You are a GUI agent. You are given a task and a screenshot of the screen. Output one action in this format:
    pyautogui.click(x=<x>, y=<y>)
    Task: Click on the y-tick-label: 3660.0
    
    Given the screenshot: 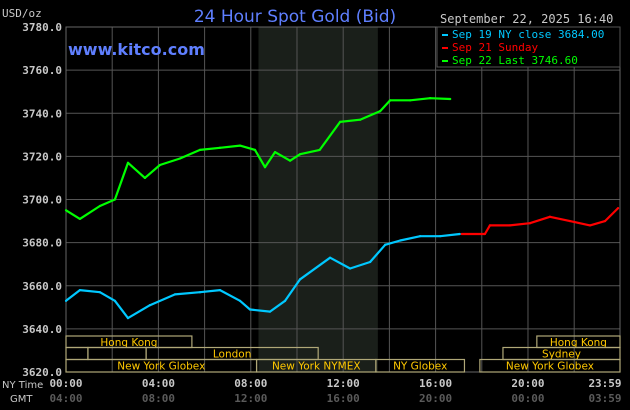 What is the action you would take?
    pyautogui.click(x=42, y=286)
    